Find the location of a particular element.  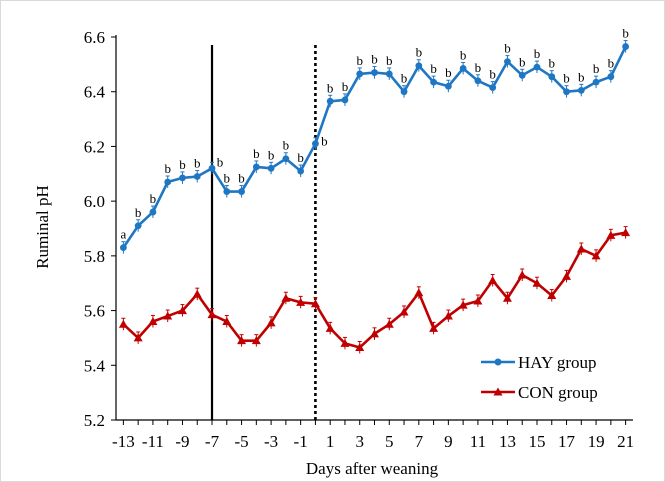

x-tick-label: 21 is located at coordinates (625, 441).